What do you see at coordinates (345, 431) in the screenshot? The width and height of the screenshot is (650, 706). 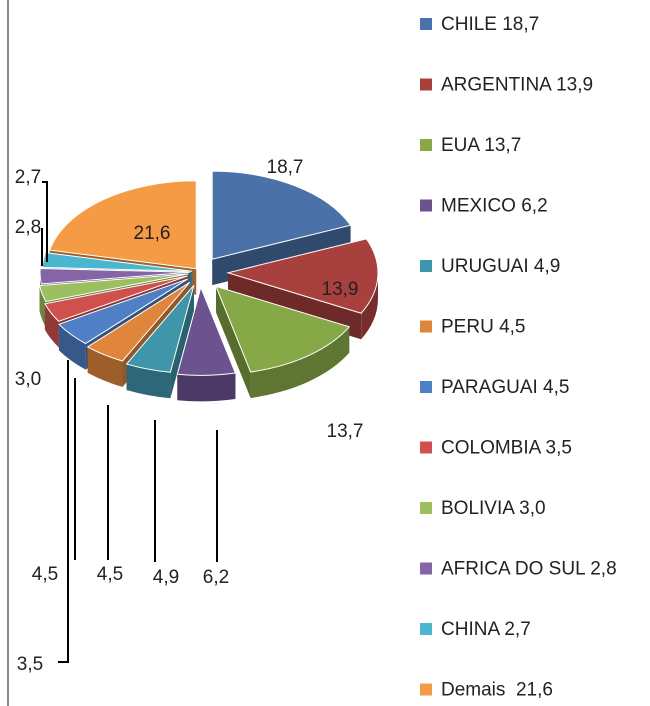 I see `data-label: 13,7` at bounding box center [345, 431].